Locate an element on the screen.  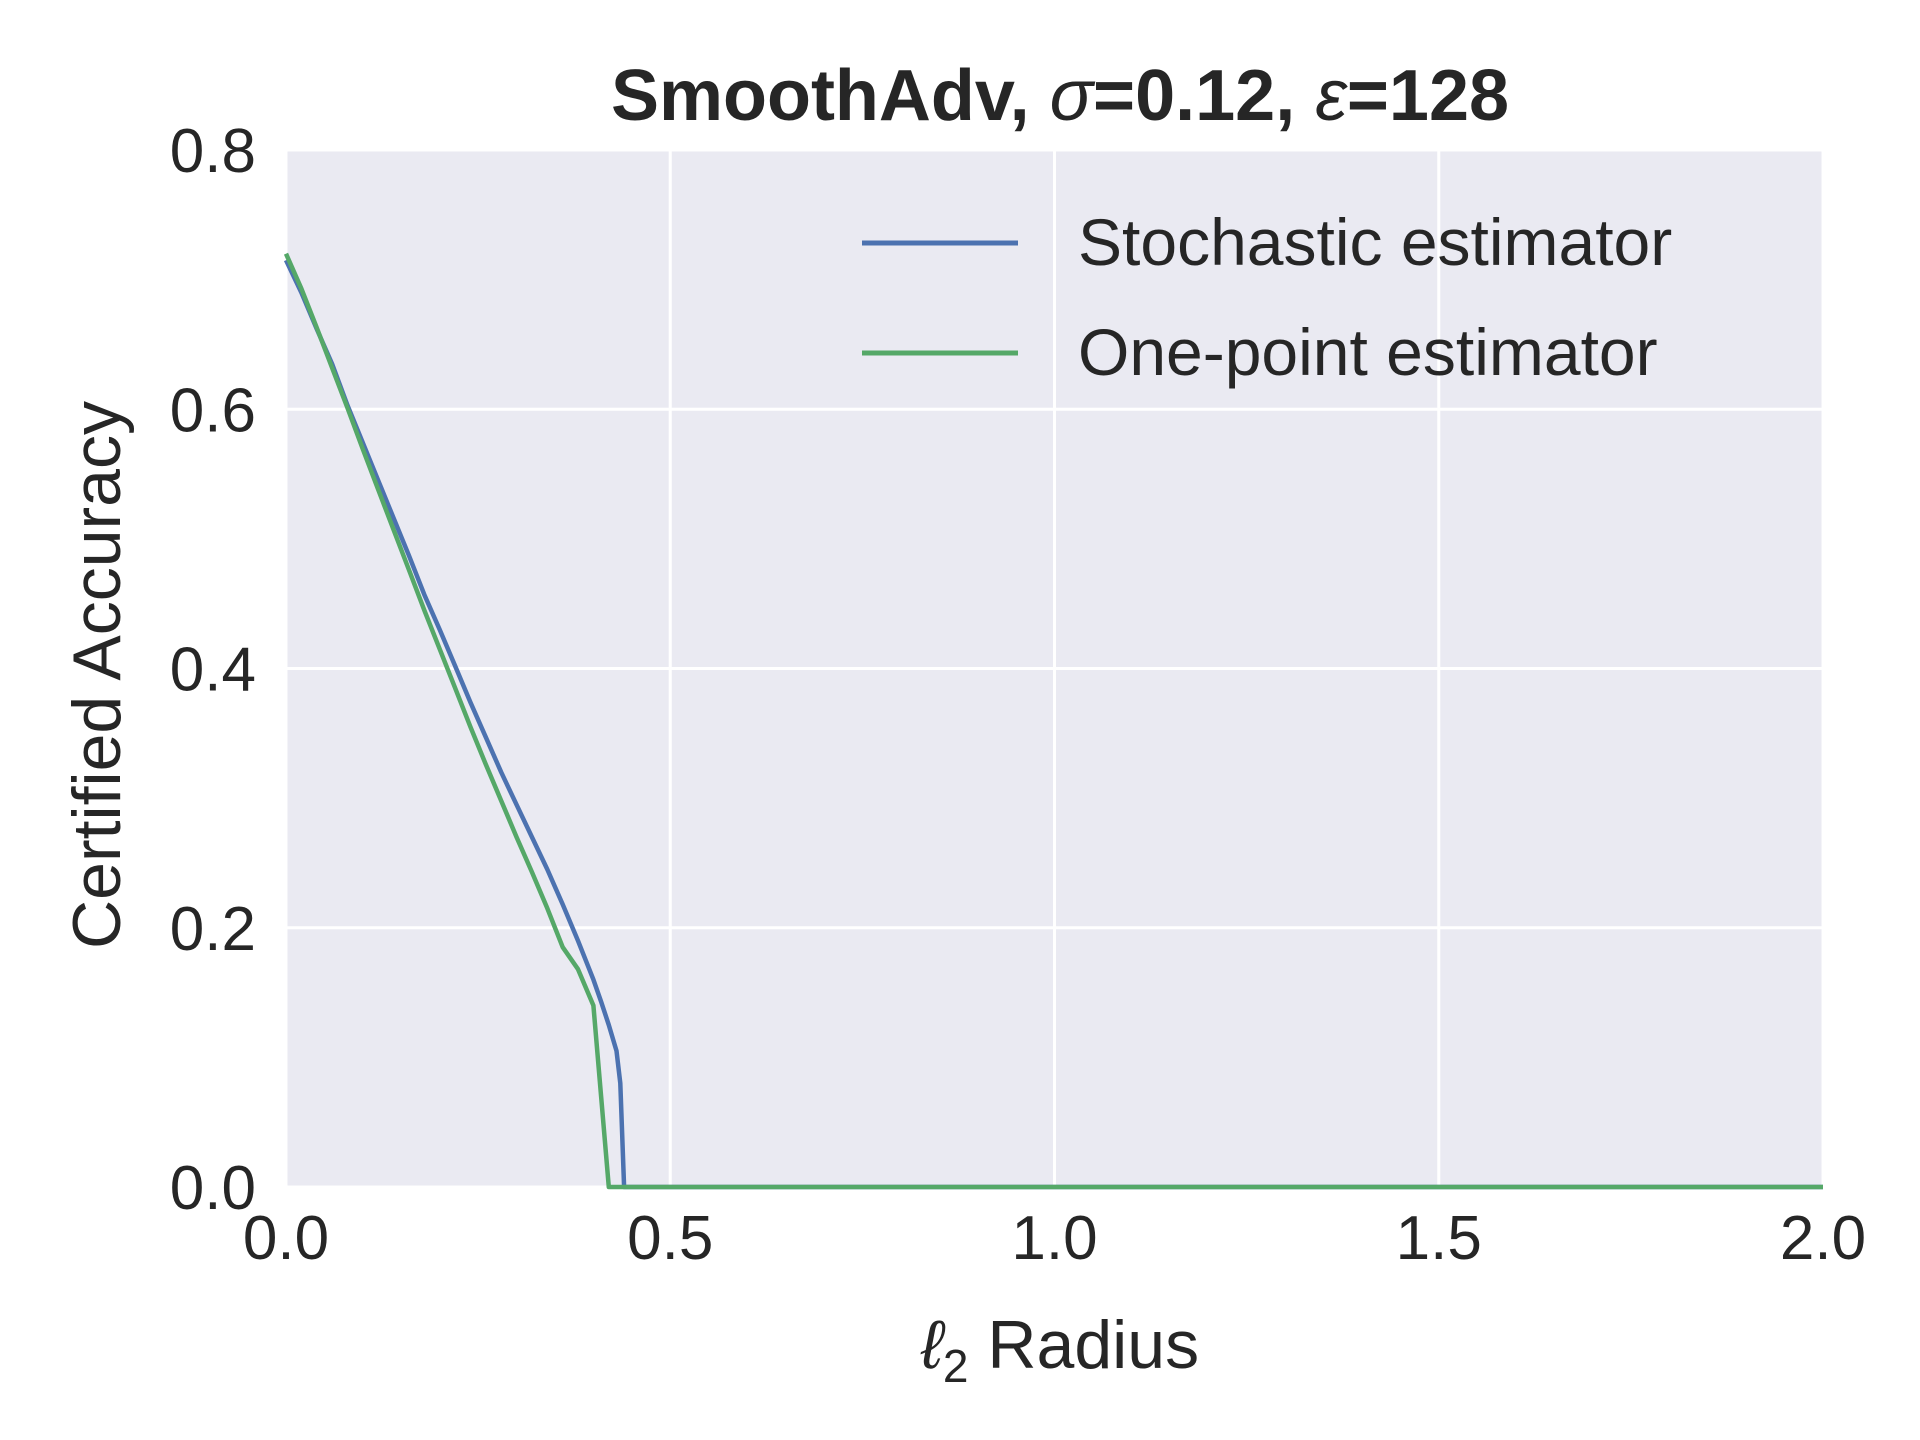
y-tick-label: 0.4 is located at coordinates (213, 670).